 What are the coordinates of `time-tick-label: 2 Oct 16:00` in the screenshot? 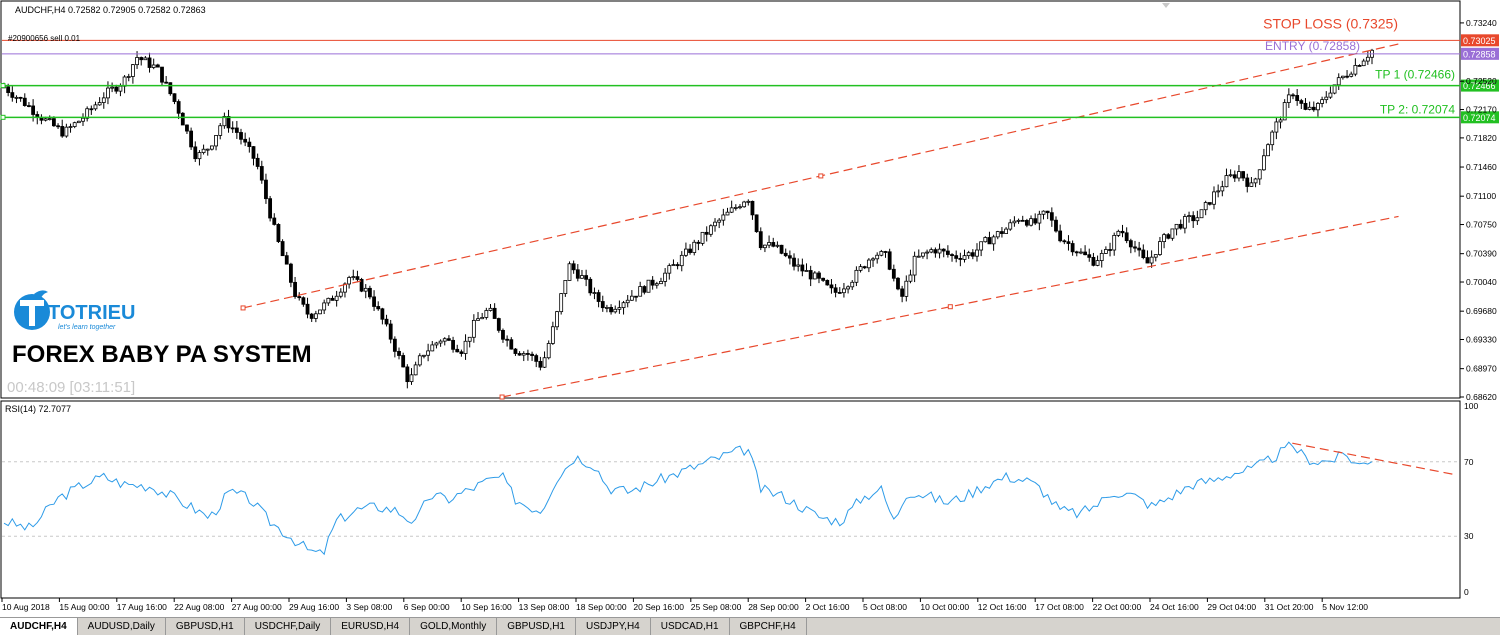 It's located at (828, 607).